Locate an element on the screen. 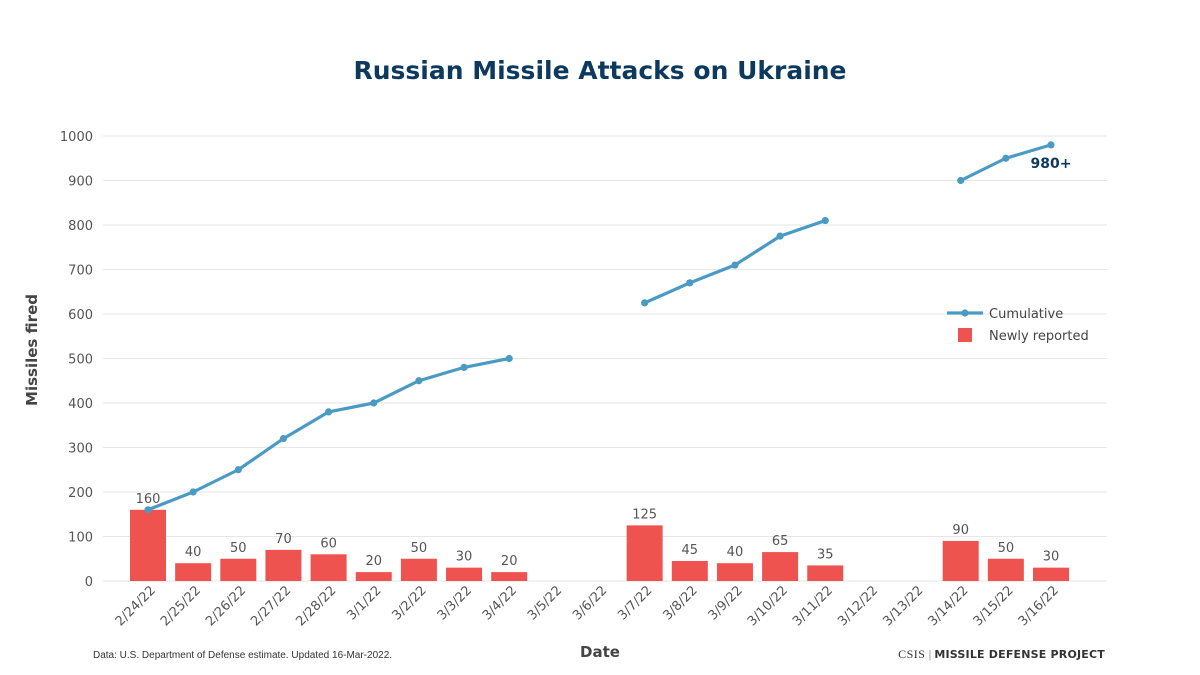 The width and height of the screenshot is (1200, 675). bar-label-3-14-22: 90 is located at coordinates (960, 530).